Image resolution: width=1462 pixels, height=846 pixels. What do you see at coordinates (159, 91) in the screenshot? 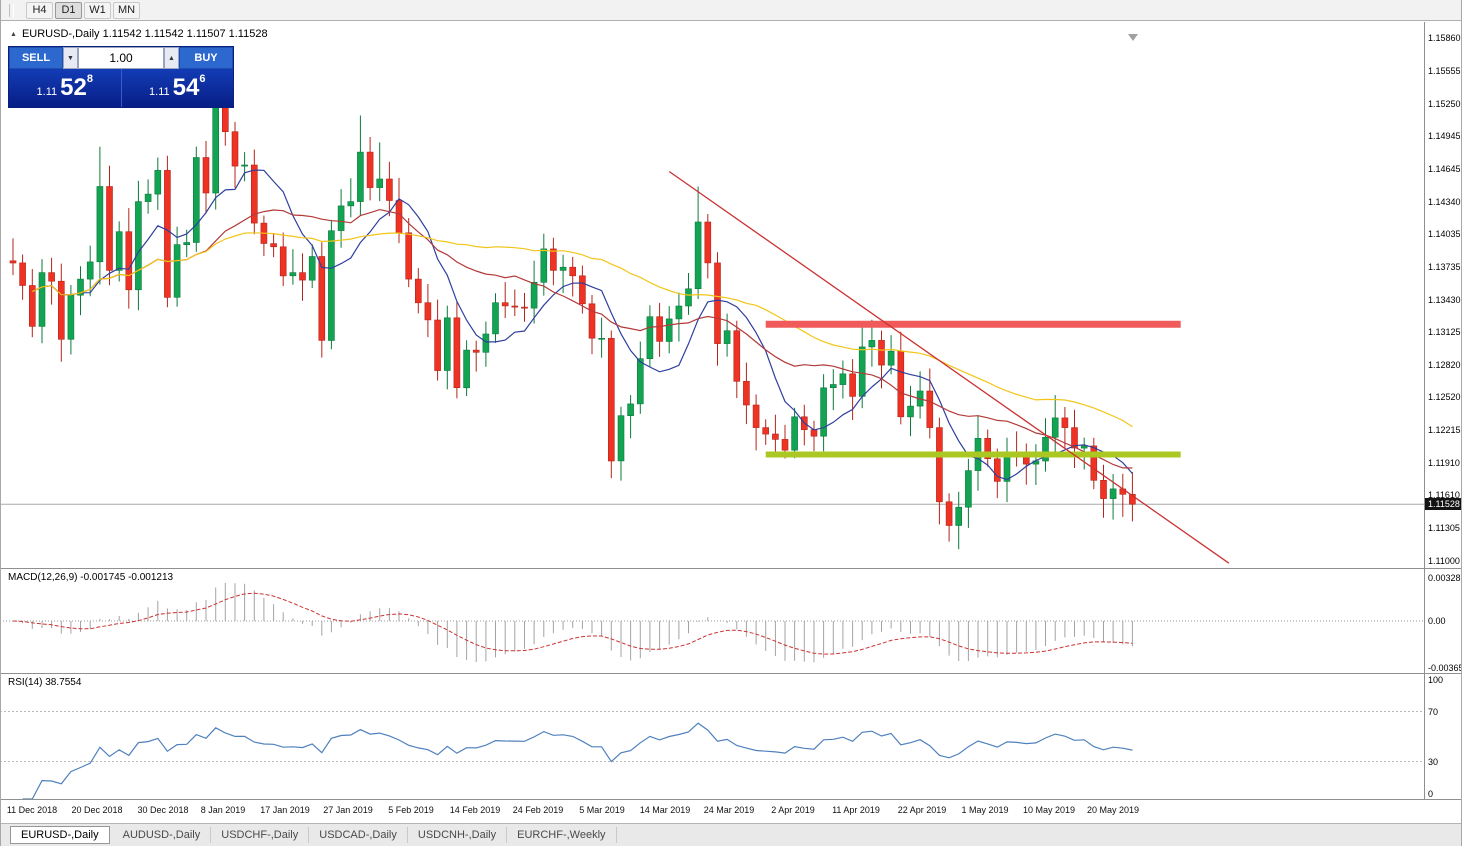
I see `buy-price-prefix: 1.11` at bounding box center [159, 91].